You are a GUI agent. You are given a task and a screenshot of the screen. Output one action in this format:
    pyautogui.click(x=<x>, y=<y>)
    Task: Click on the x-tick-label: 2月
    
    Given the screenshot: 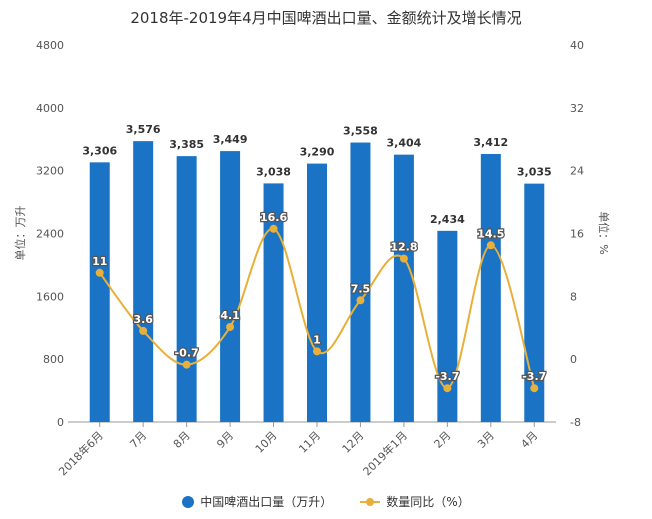 What is the action you would take?
    pyautogui.click(x=443, y=440)
    